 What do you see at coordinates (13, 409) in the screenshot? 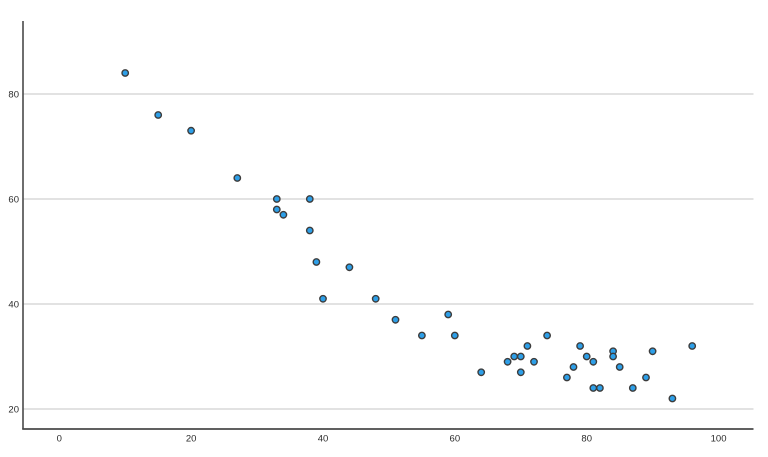
I see `y-tick-label-20: 20` at bounding box center [13, 409].